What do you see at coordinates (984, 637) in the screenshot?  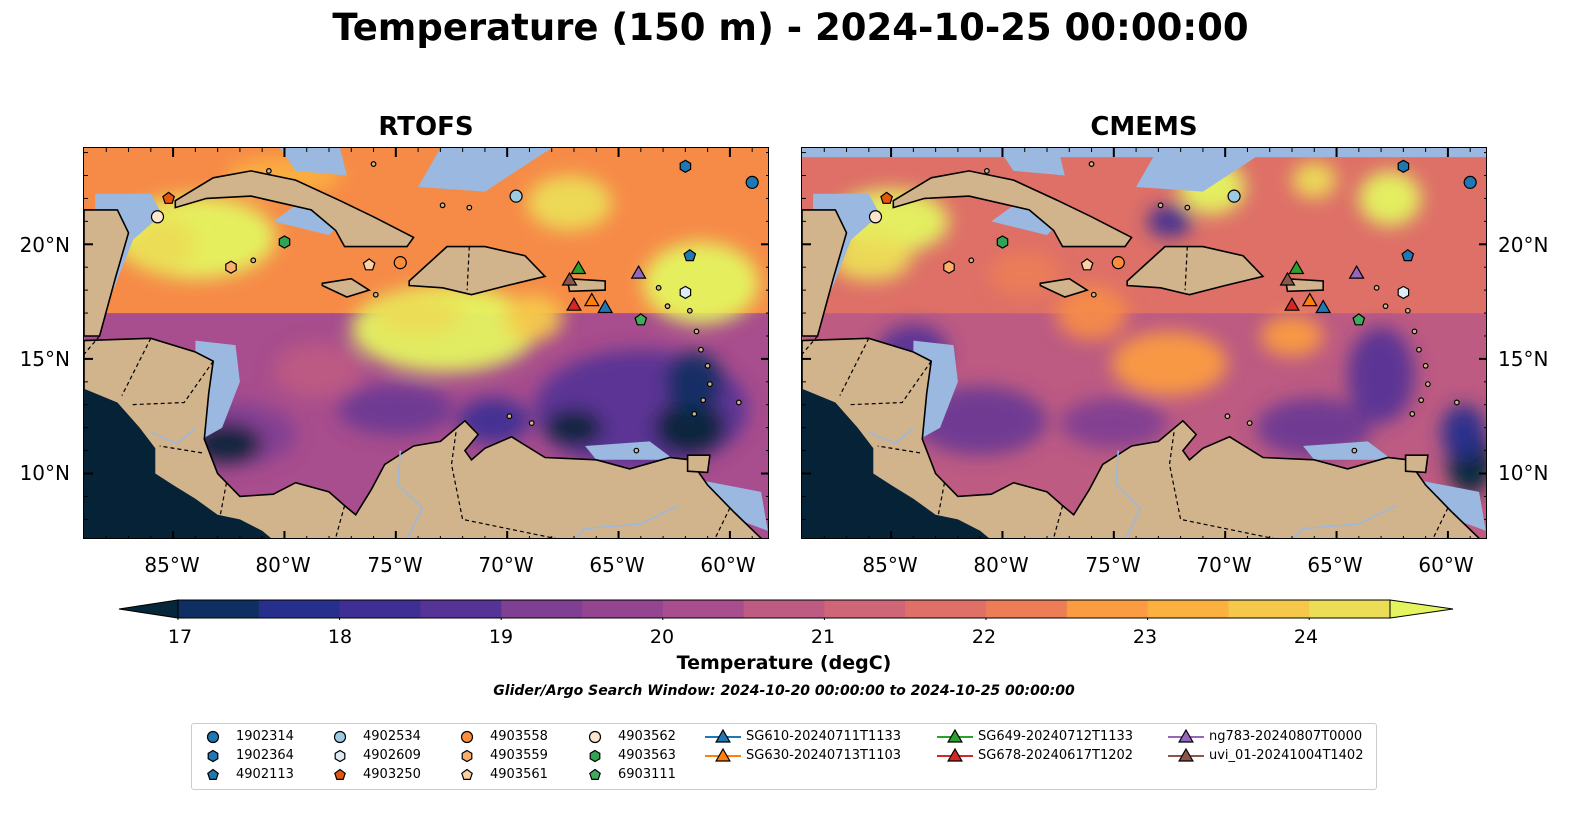 I see `colorbar-tick-label: 22` at bounding box center [984, 637].